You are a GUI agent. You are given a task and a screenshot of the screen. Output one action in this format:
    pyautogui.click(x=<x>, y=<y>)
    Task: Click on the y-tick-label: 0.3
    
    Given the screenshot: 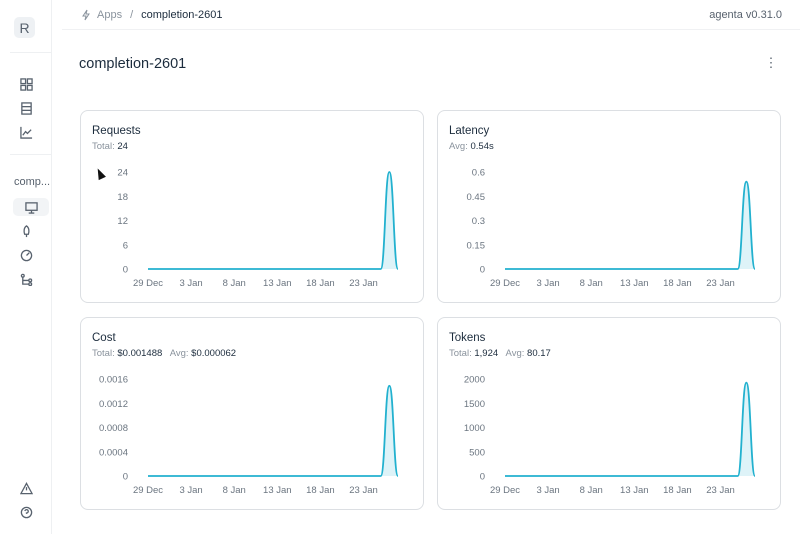 What is the action you would take?
    pyautogui.click(x=478, y=221)
    